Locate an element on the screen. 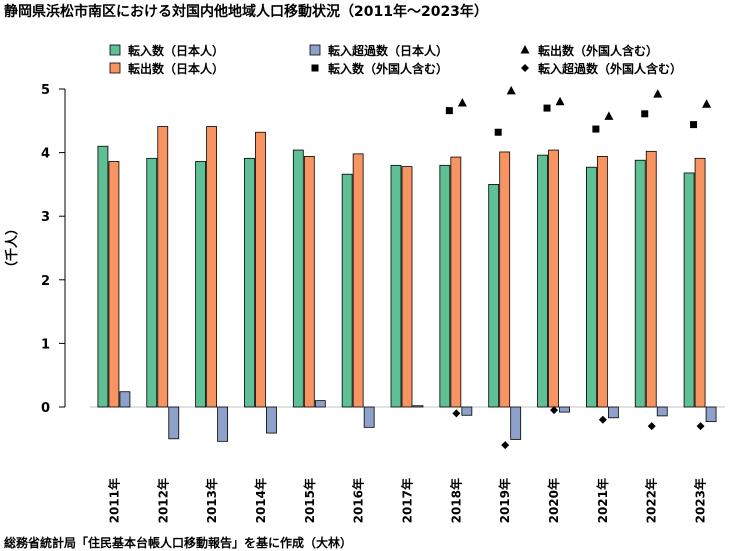 This screenshot has width=750, height=551. x-tick-label: 2017年 is located at coordinates (407, 500).